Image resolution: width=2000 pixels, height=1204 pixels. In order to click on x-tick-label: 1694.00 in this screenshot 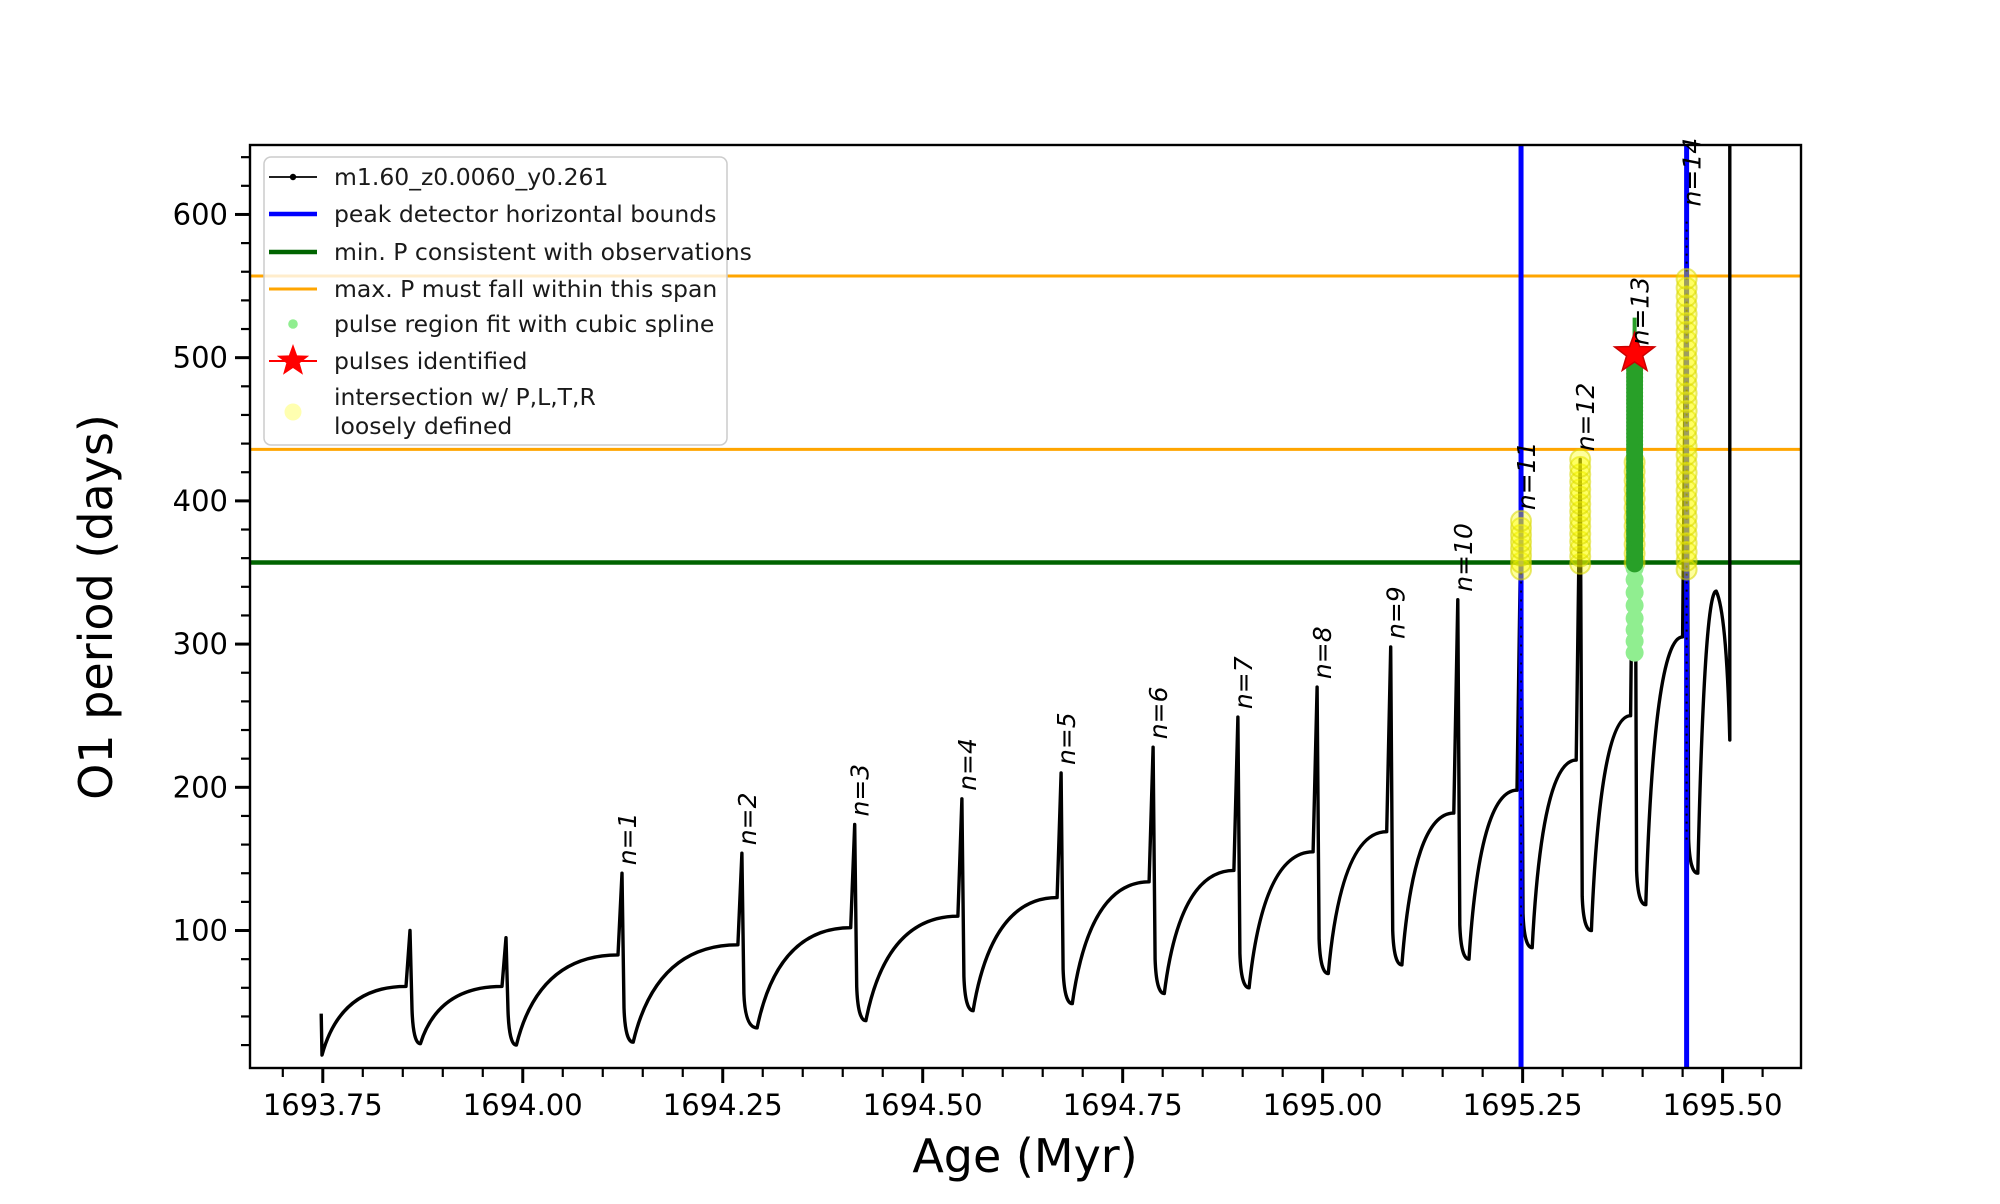, I will do `click(523, 1105)`.